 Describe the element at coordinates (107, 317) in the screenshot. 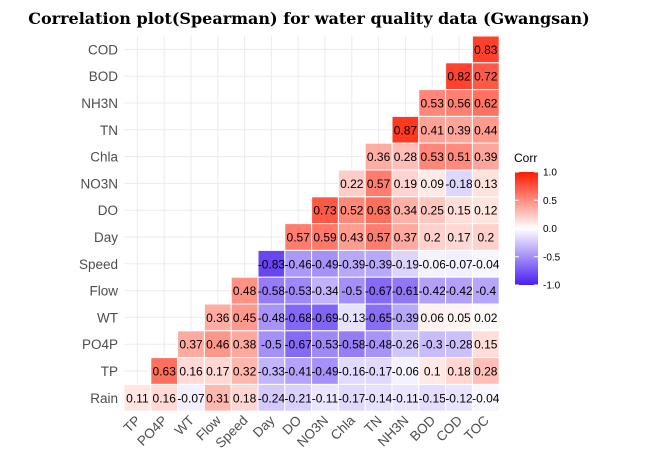

I see `y-tick-label: WT` at that location.